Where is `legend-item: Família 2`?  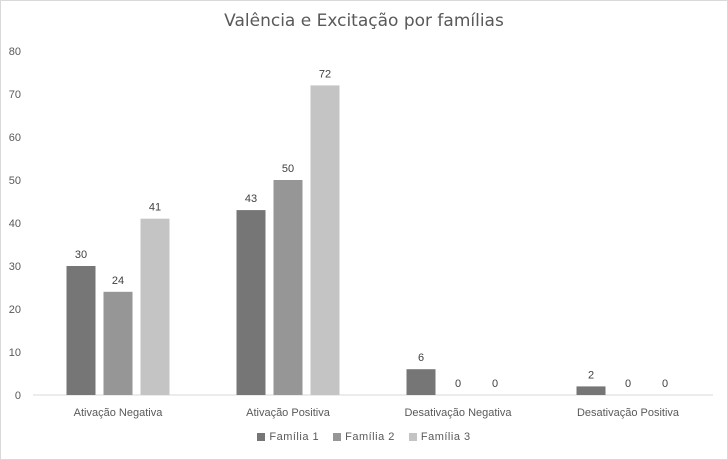
legend-item: Família 2 is located at coordinates (364, 437).